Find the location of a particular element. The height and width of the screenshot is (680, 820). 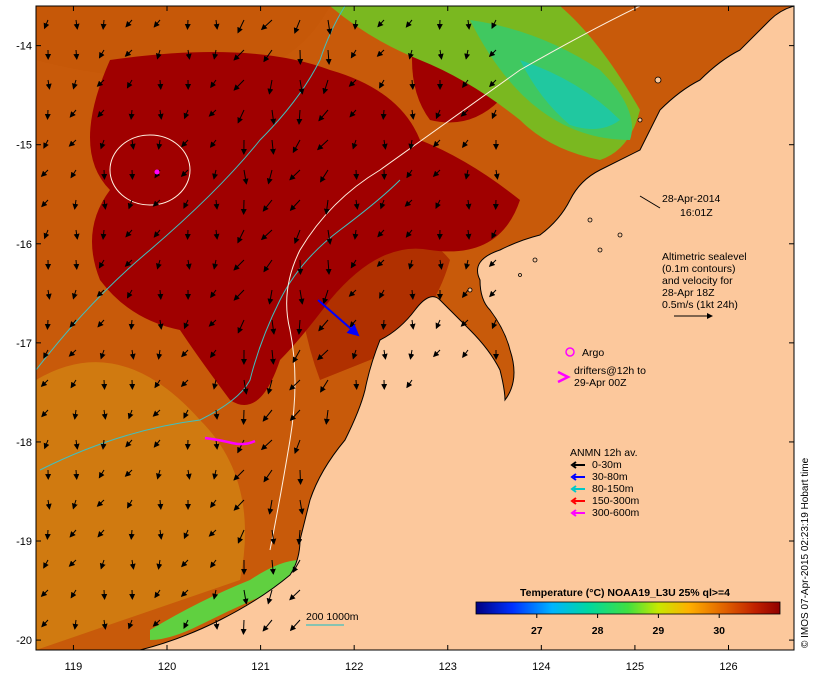

bathymetry-label: 200 1000m is located at coordinates (332, 617).